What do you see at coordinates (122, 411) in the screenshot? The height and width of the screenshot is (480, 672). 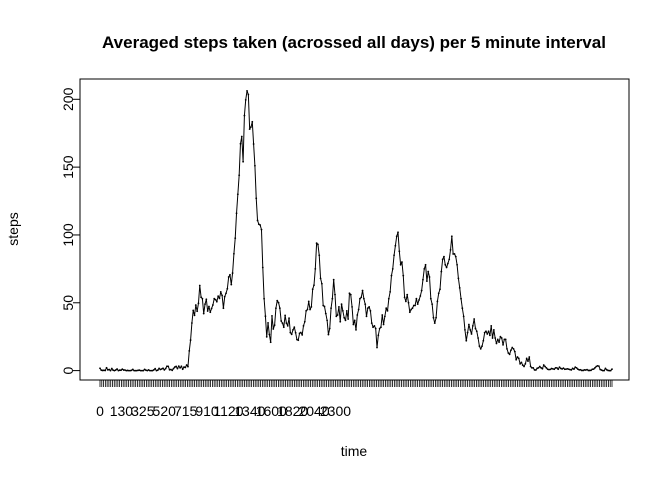 I see `x-tick-label: 130` at bounding box center [122, 411].